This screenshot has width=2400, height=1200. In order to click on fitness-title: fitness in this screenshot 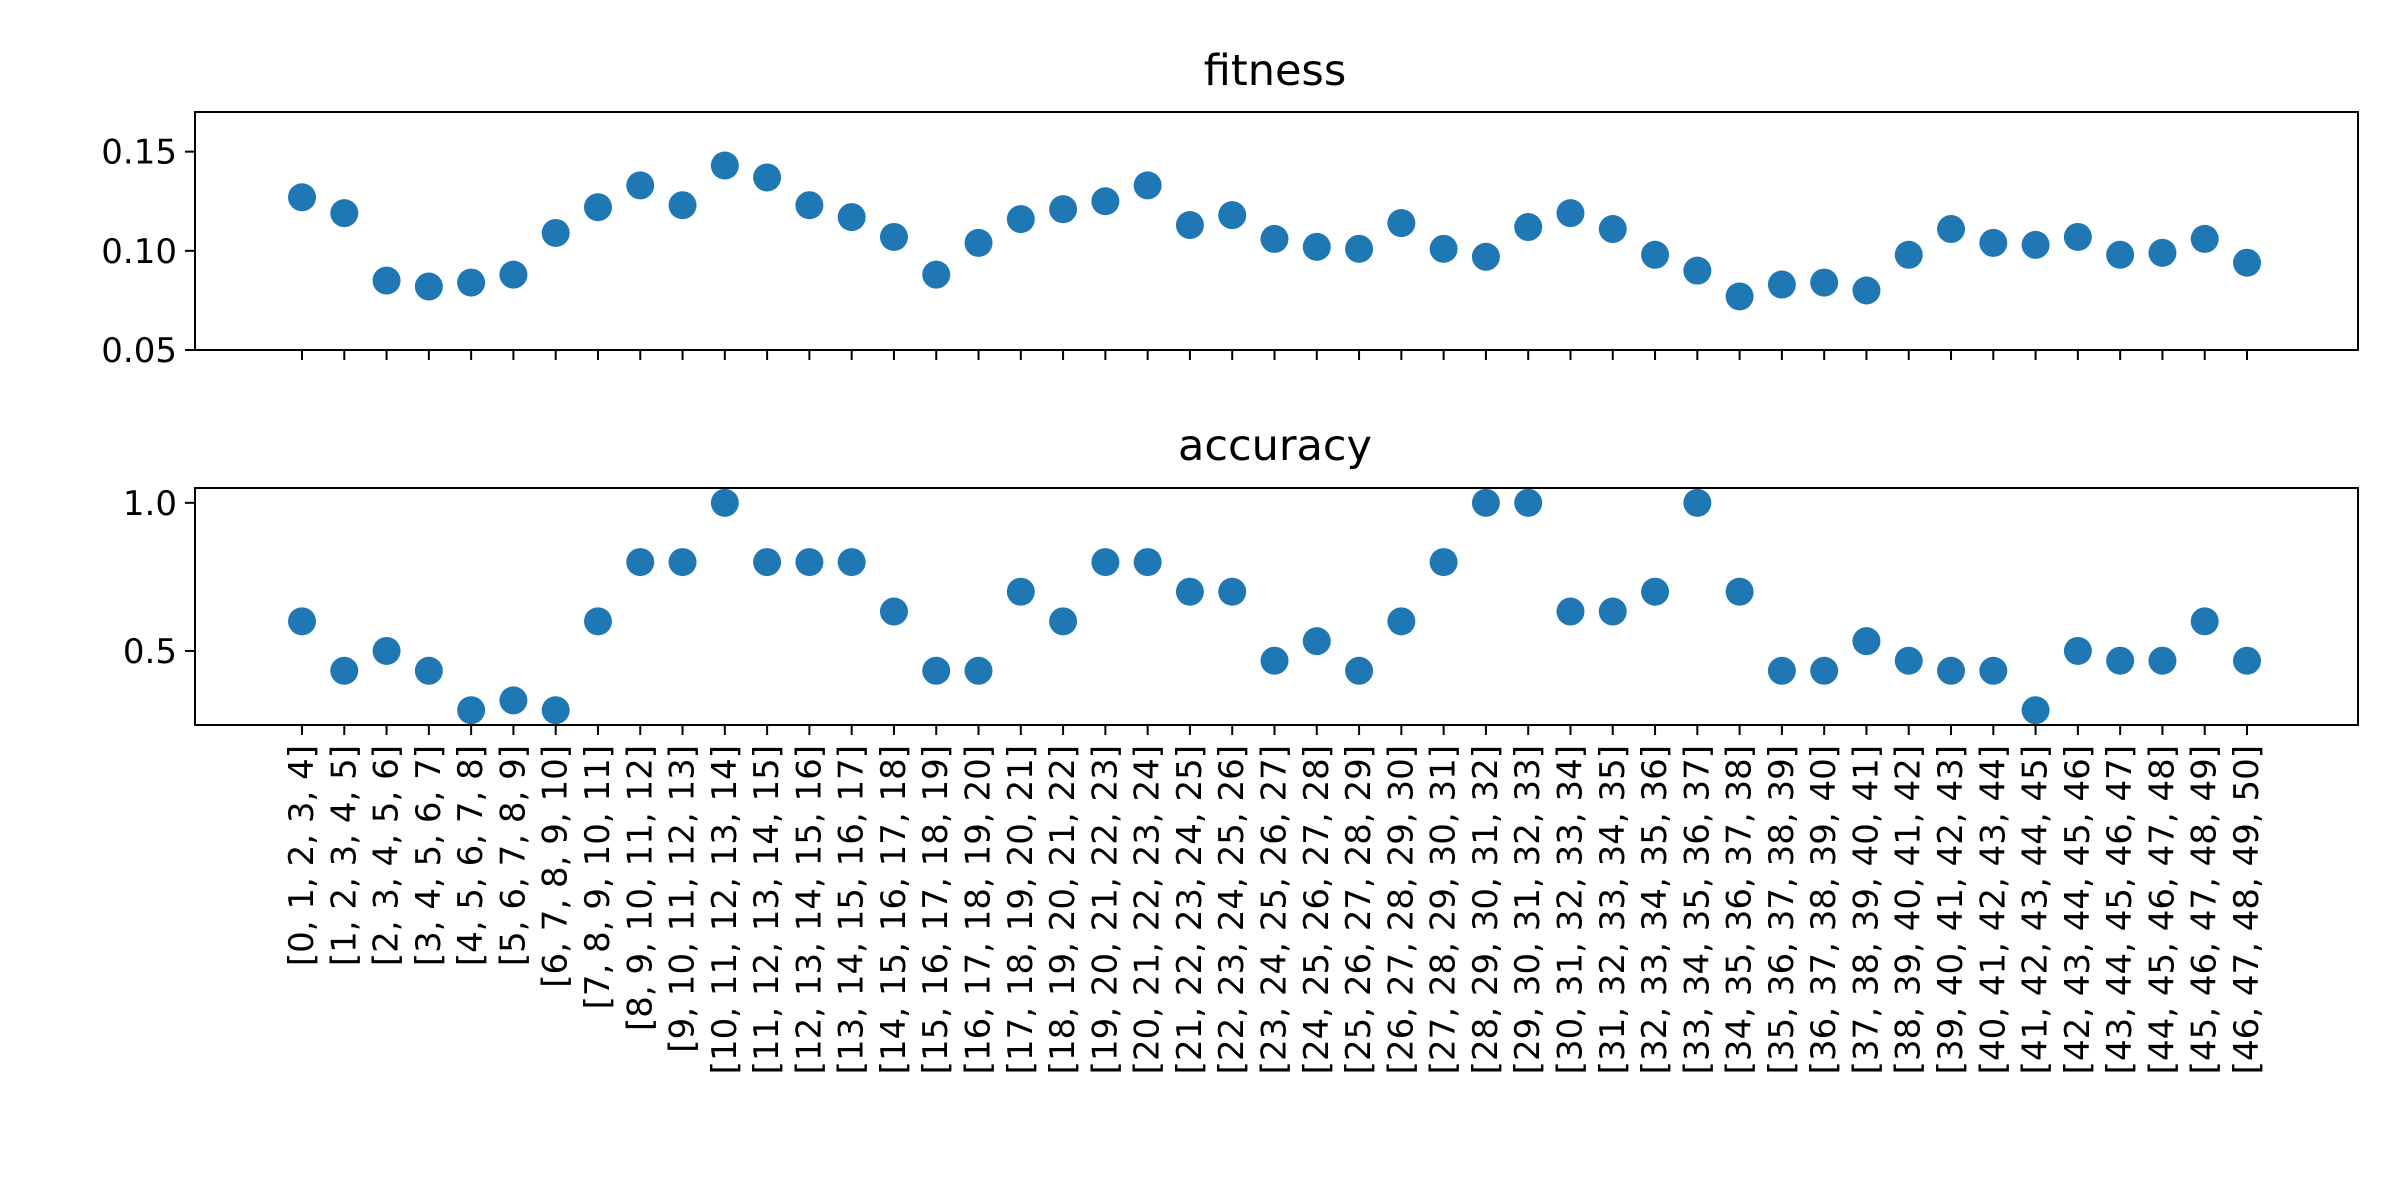, I will do `click(1275, 71)`.